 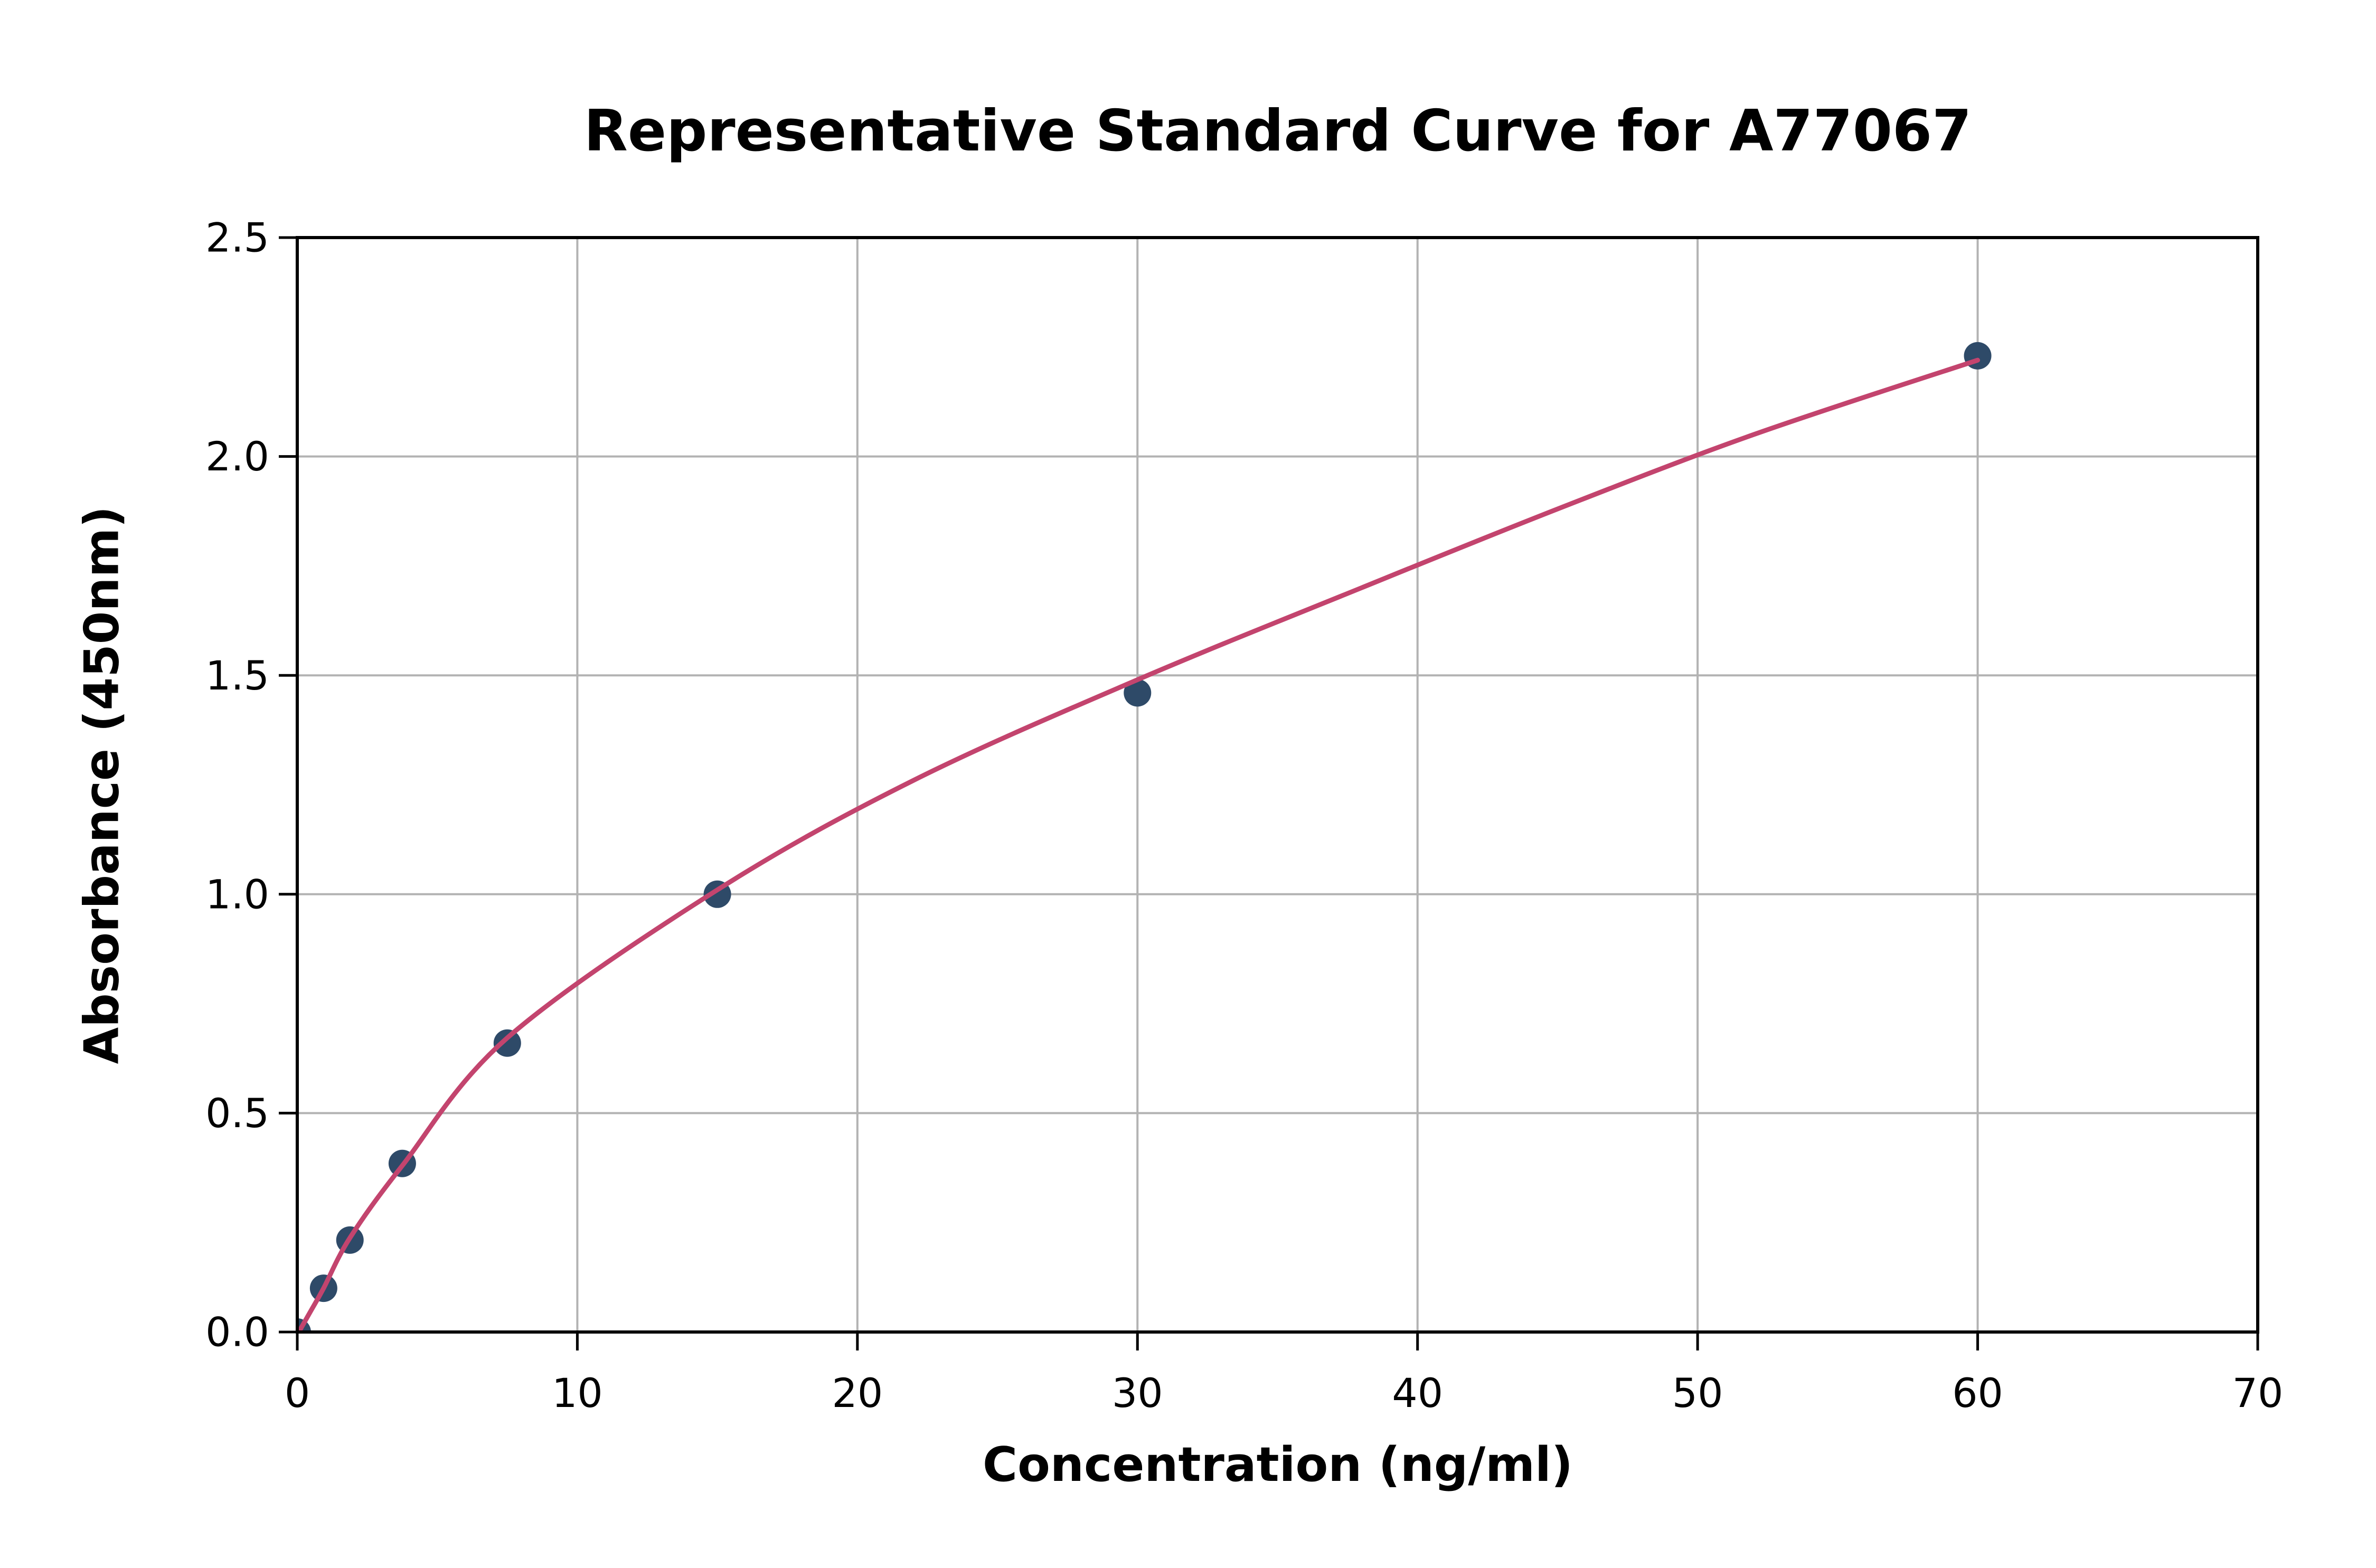 I want to click on x-axis-label: Concentration (ng/ml), so click(x=1278, y=1465).